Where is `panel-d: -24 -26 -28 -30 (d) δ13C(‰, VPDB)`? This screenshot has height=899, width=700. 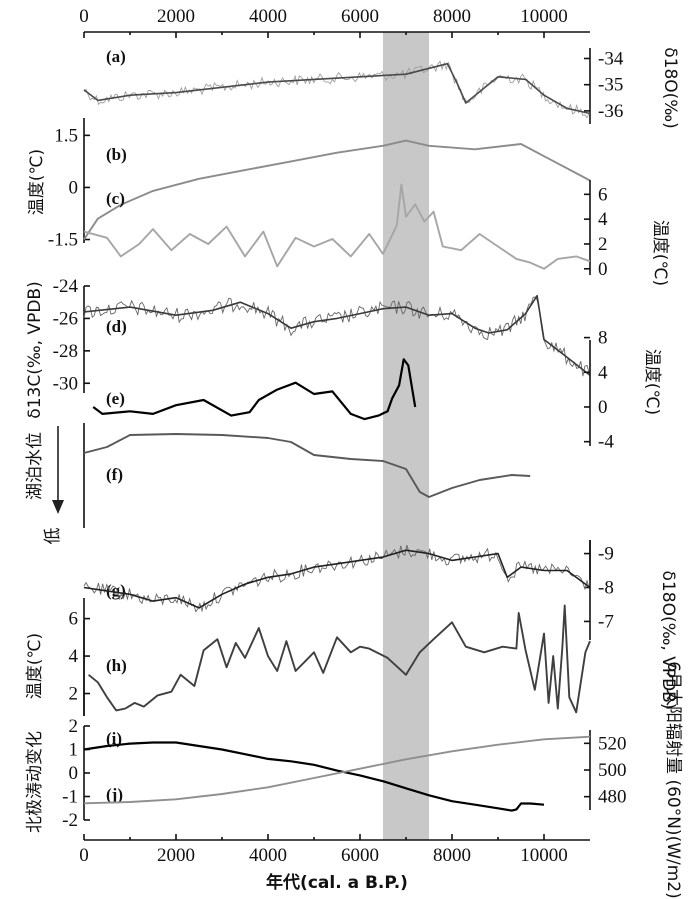
panel-d: -24 -26 -28 -30 (d) δ13C(‰, VPDB) is located at coordinates (308, 347).